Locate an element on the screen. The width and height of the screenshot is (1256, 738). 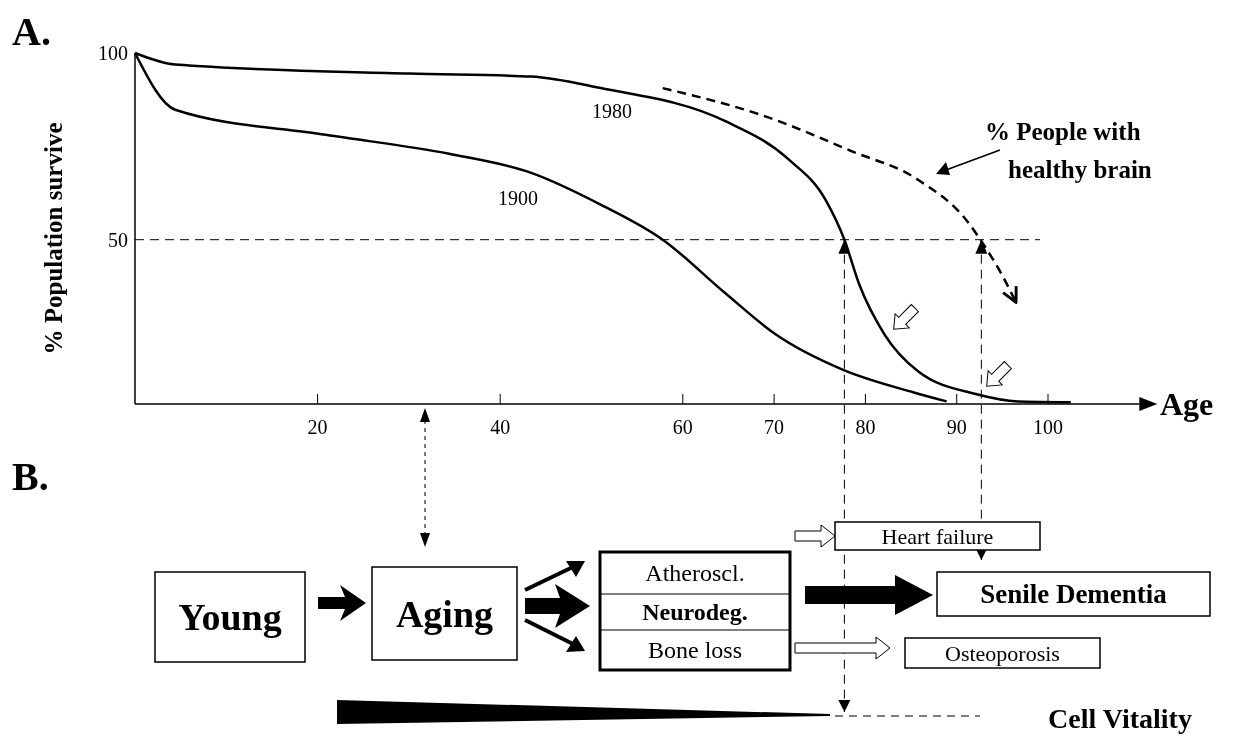
text: Bone loss is located at coordinates (695, 650).